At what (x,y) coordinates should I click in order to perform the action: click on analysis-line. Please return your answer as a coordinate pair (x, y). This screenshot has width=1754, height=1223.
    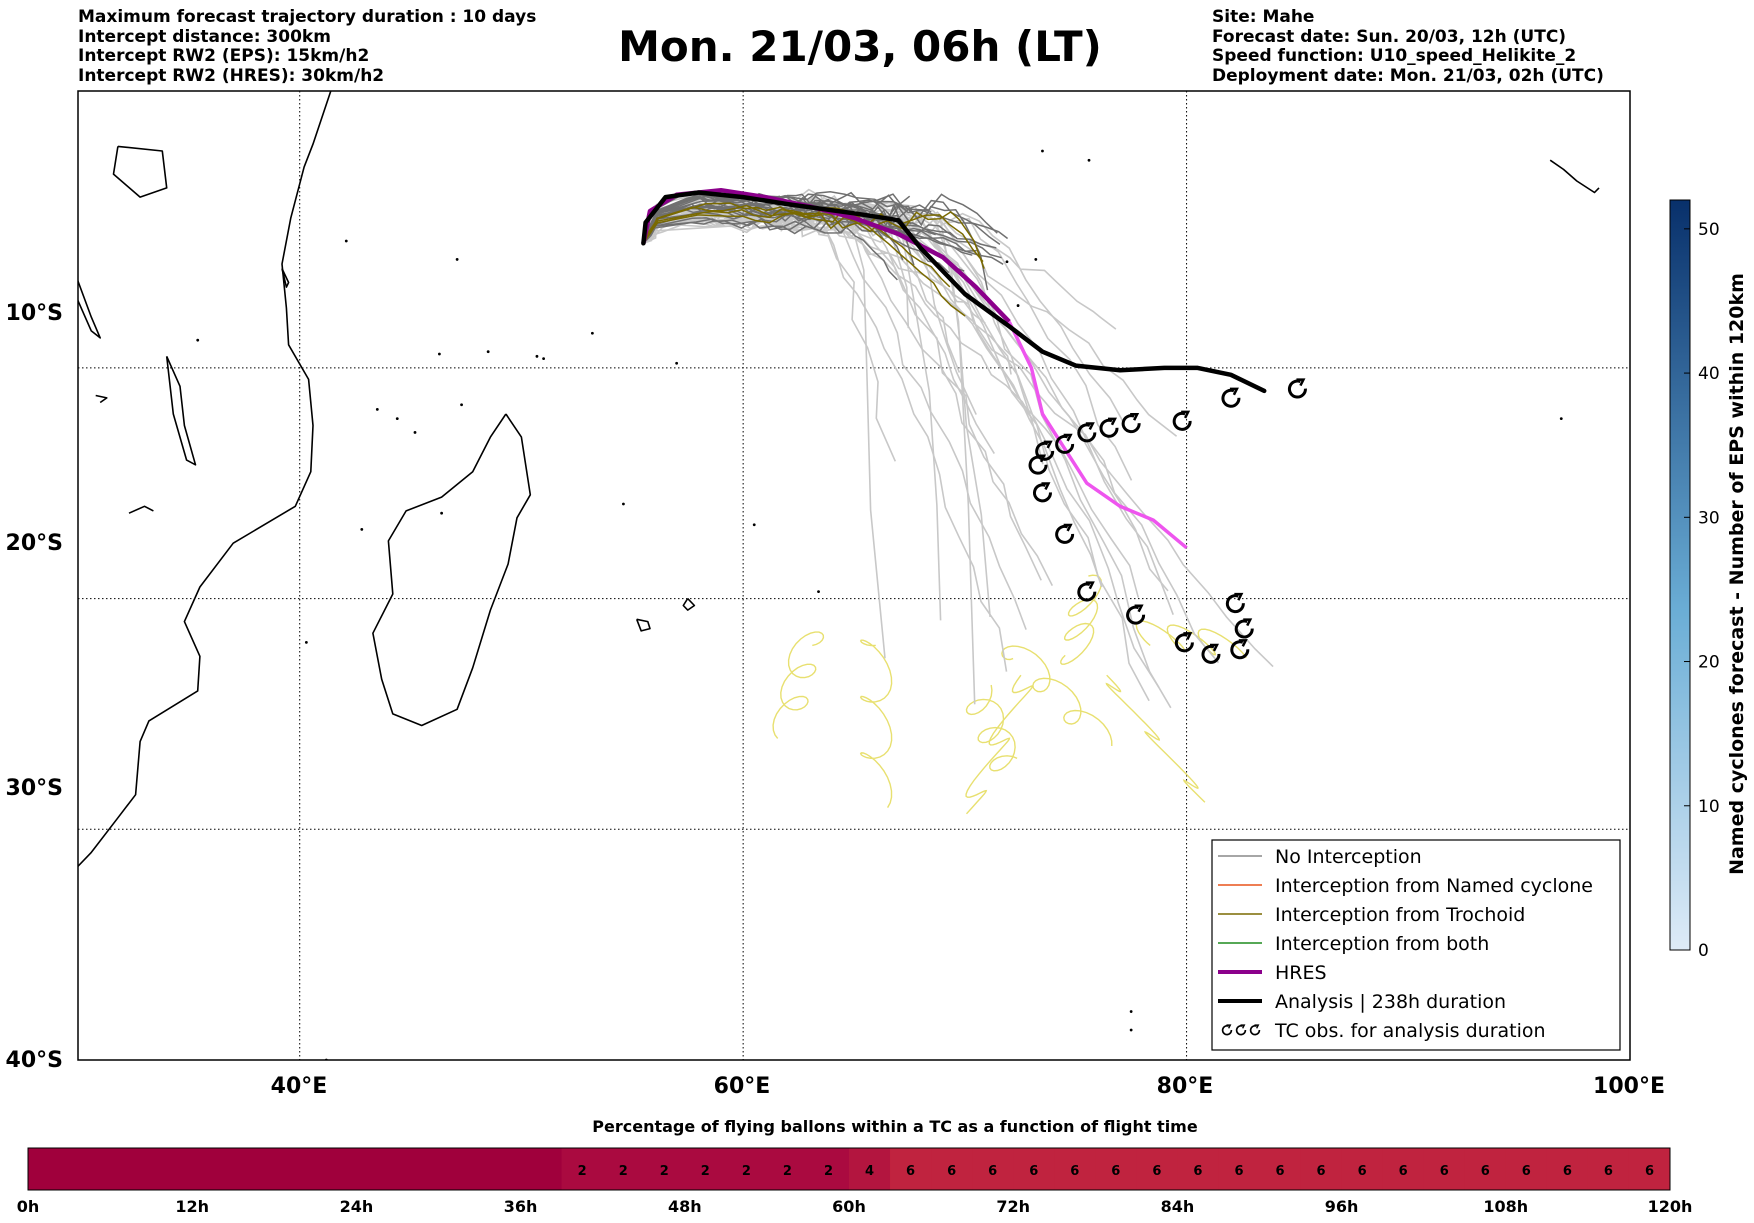
    Looking at the image, I should click on (954, 292).